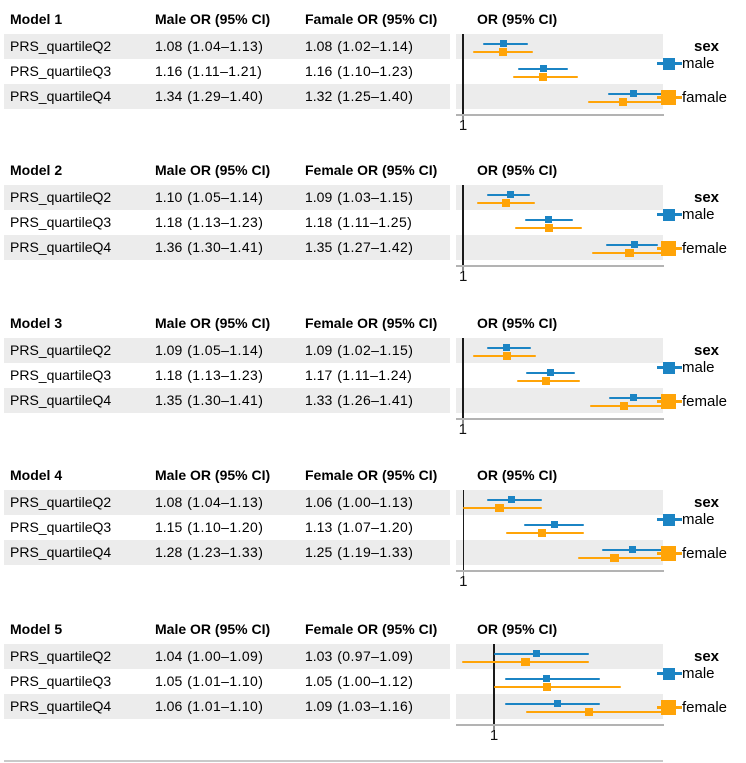 This screenshot has width=746, height=763. Describe the element at coordinates (375, 502) in the screenshot. I see `ci-value: (1.00–1.13)` at that location.